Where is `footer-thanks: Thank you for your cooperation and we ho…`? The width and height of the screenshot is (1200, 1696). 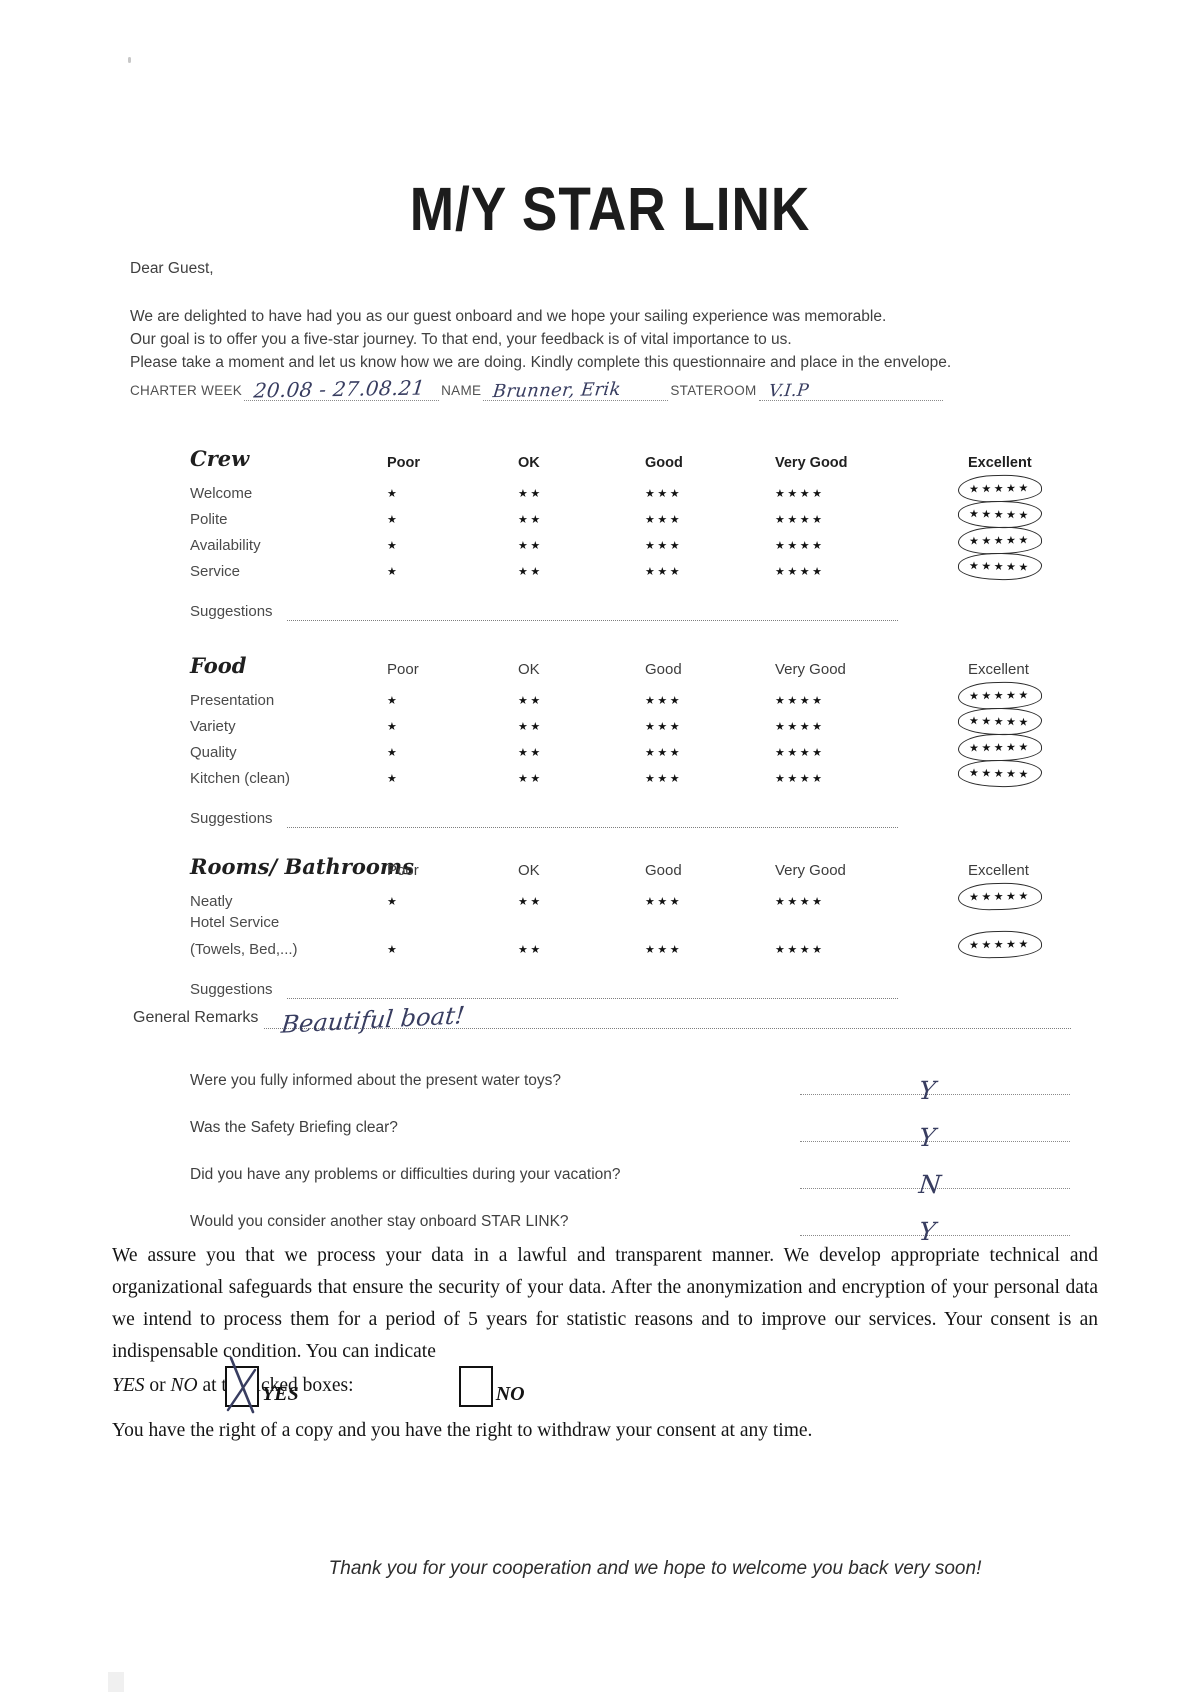
footer-thanks: Thank you for your cooperation and we ho… is located at coordinates (655, 1568).